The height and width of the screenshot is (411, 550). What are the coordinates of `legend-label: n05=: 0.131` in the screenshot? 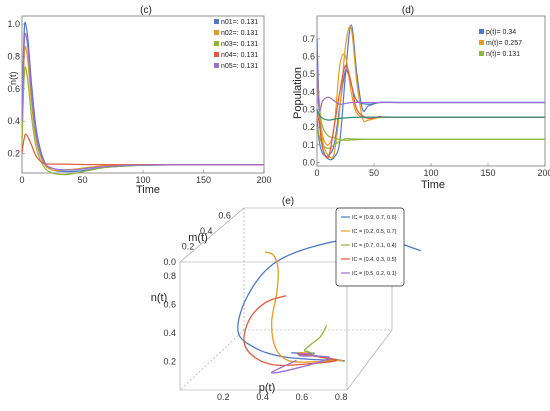 It's located at (239, 66).